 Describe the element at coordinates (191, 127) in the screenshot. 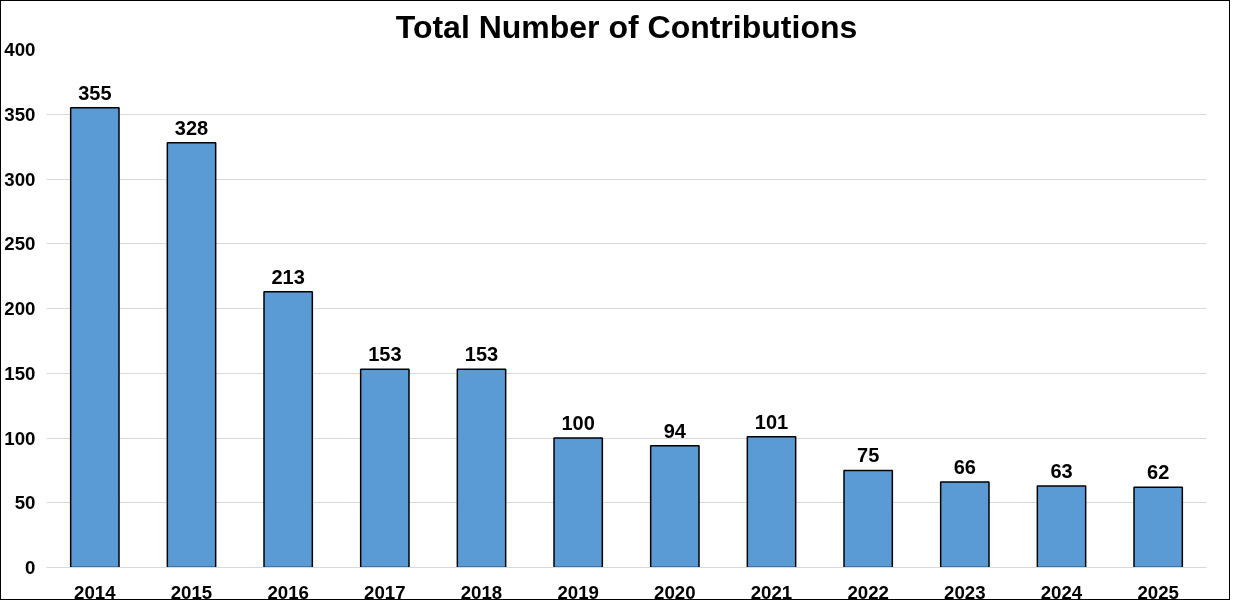

I see `data-label: 328` at that location.